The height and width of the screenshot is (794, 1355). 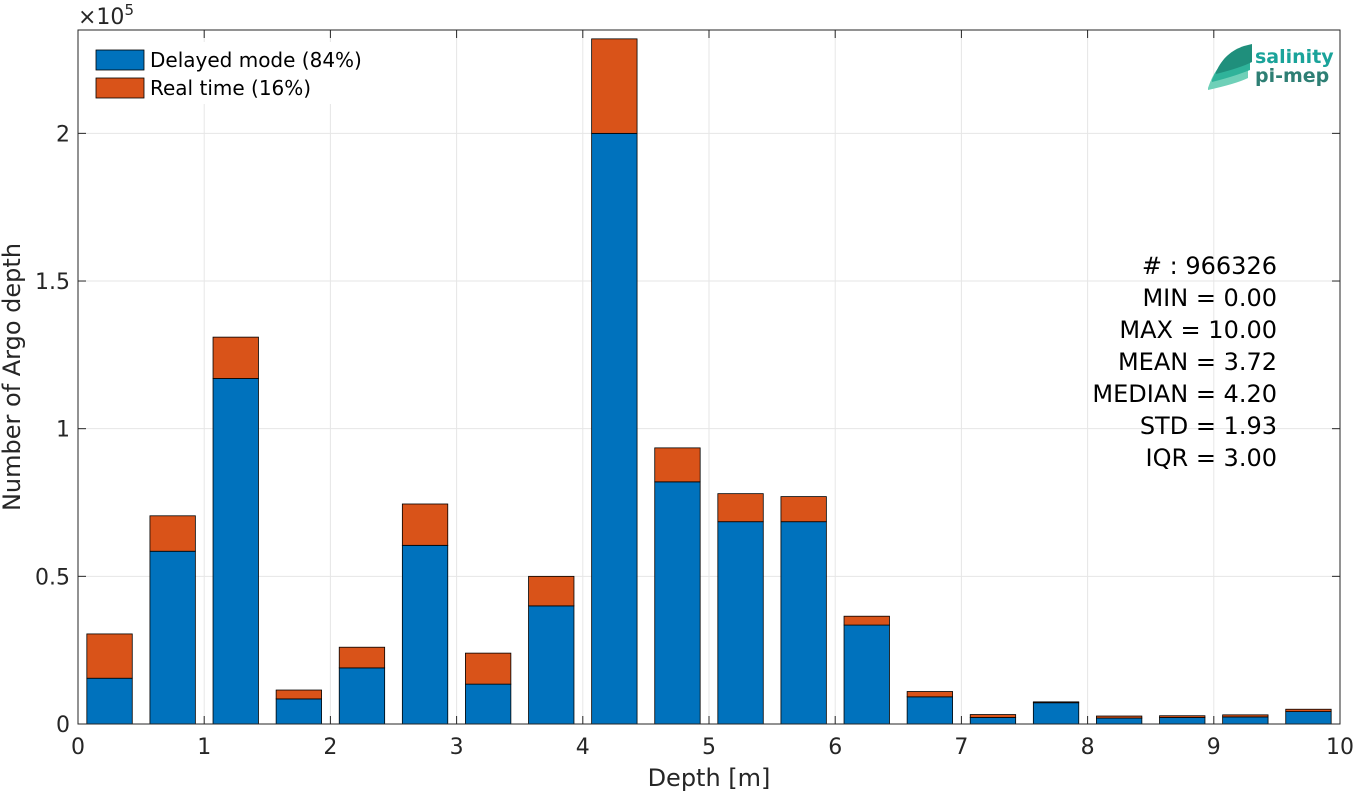 What do you see at coordinates (835, 747) in the screenshot?
I see `x-tick-label: 6` at bounding box center [835, 747].